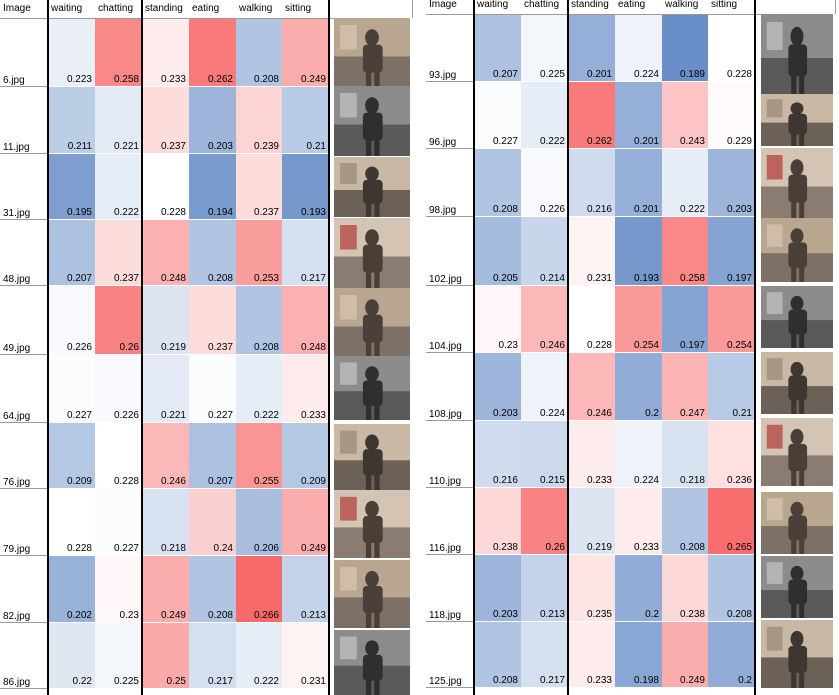 This screenshot has width=839, height=695. What do you see at coordinates (445, 346) in the screenshot?
I see `row-label: 104.jpg` at bounding box center [445, 346].